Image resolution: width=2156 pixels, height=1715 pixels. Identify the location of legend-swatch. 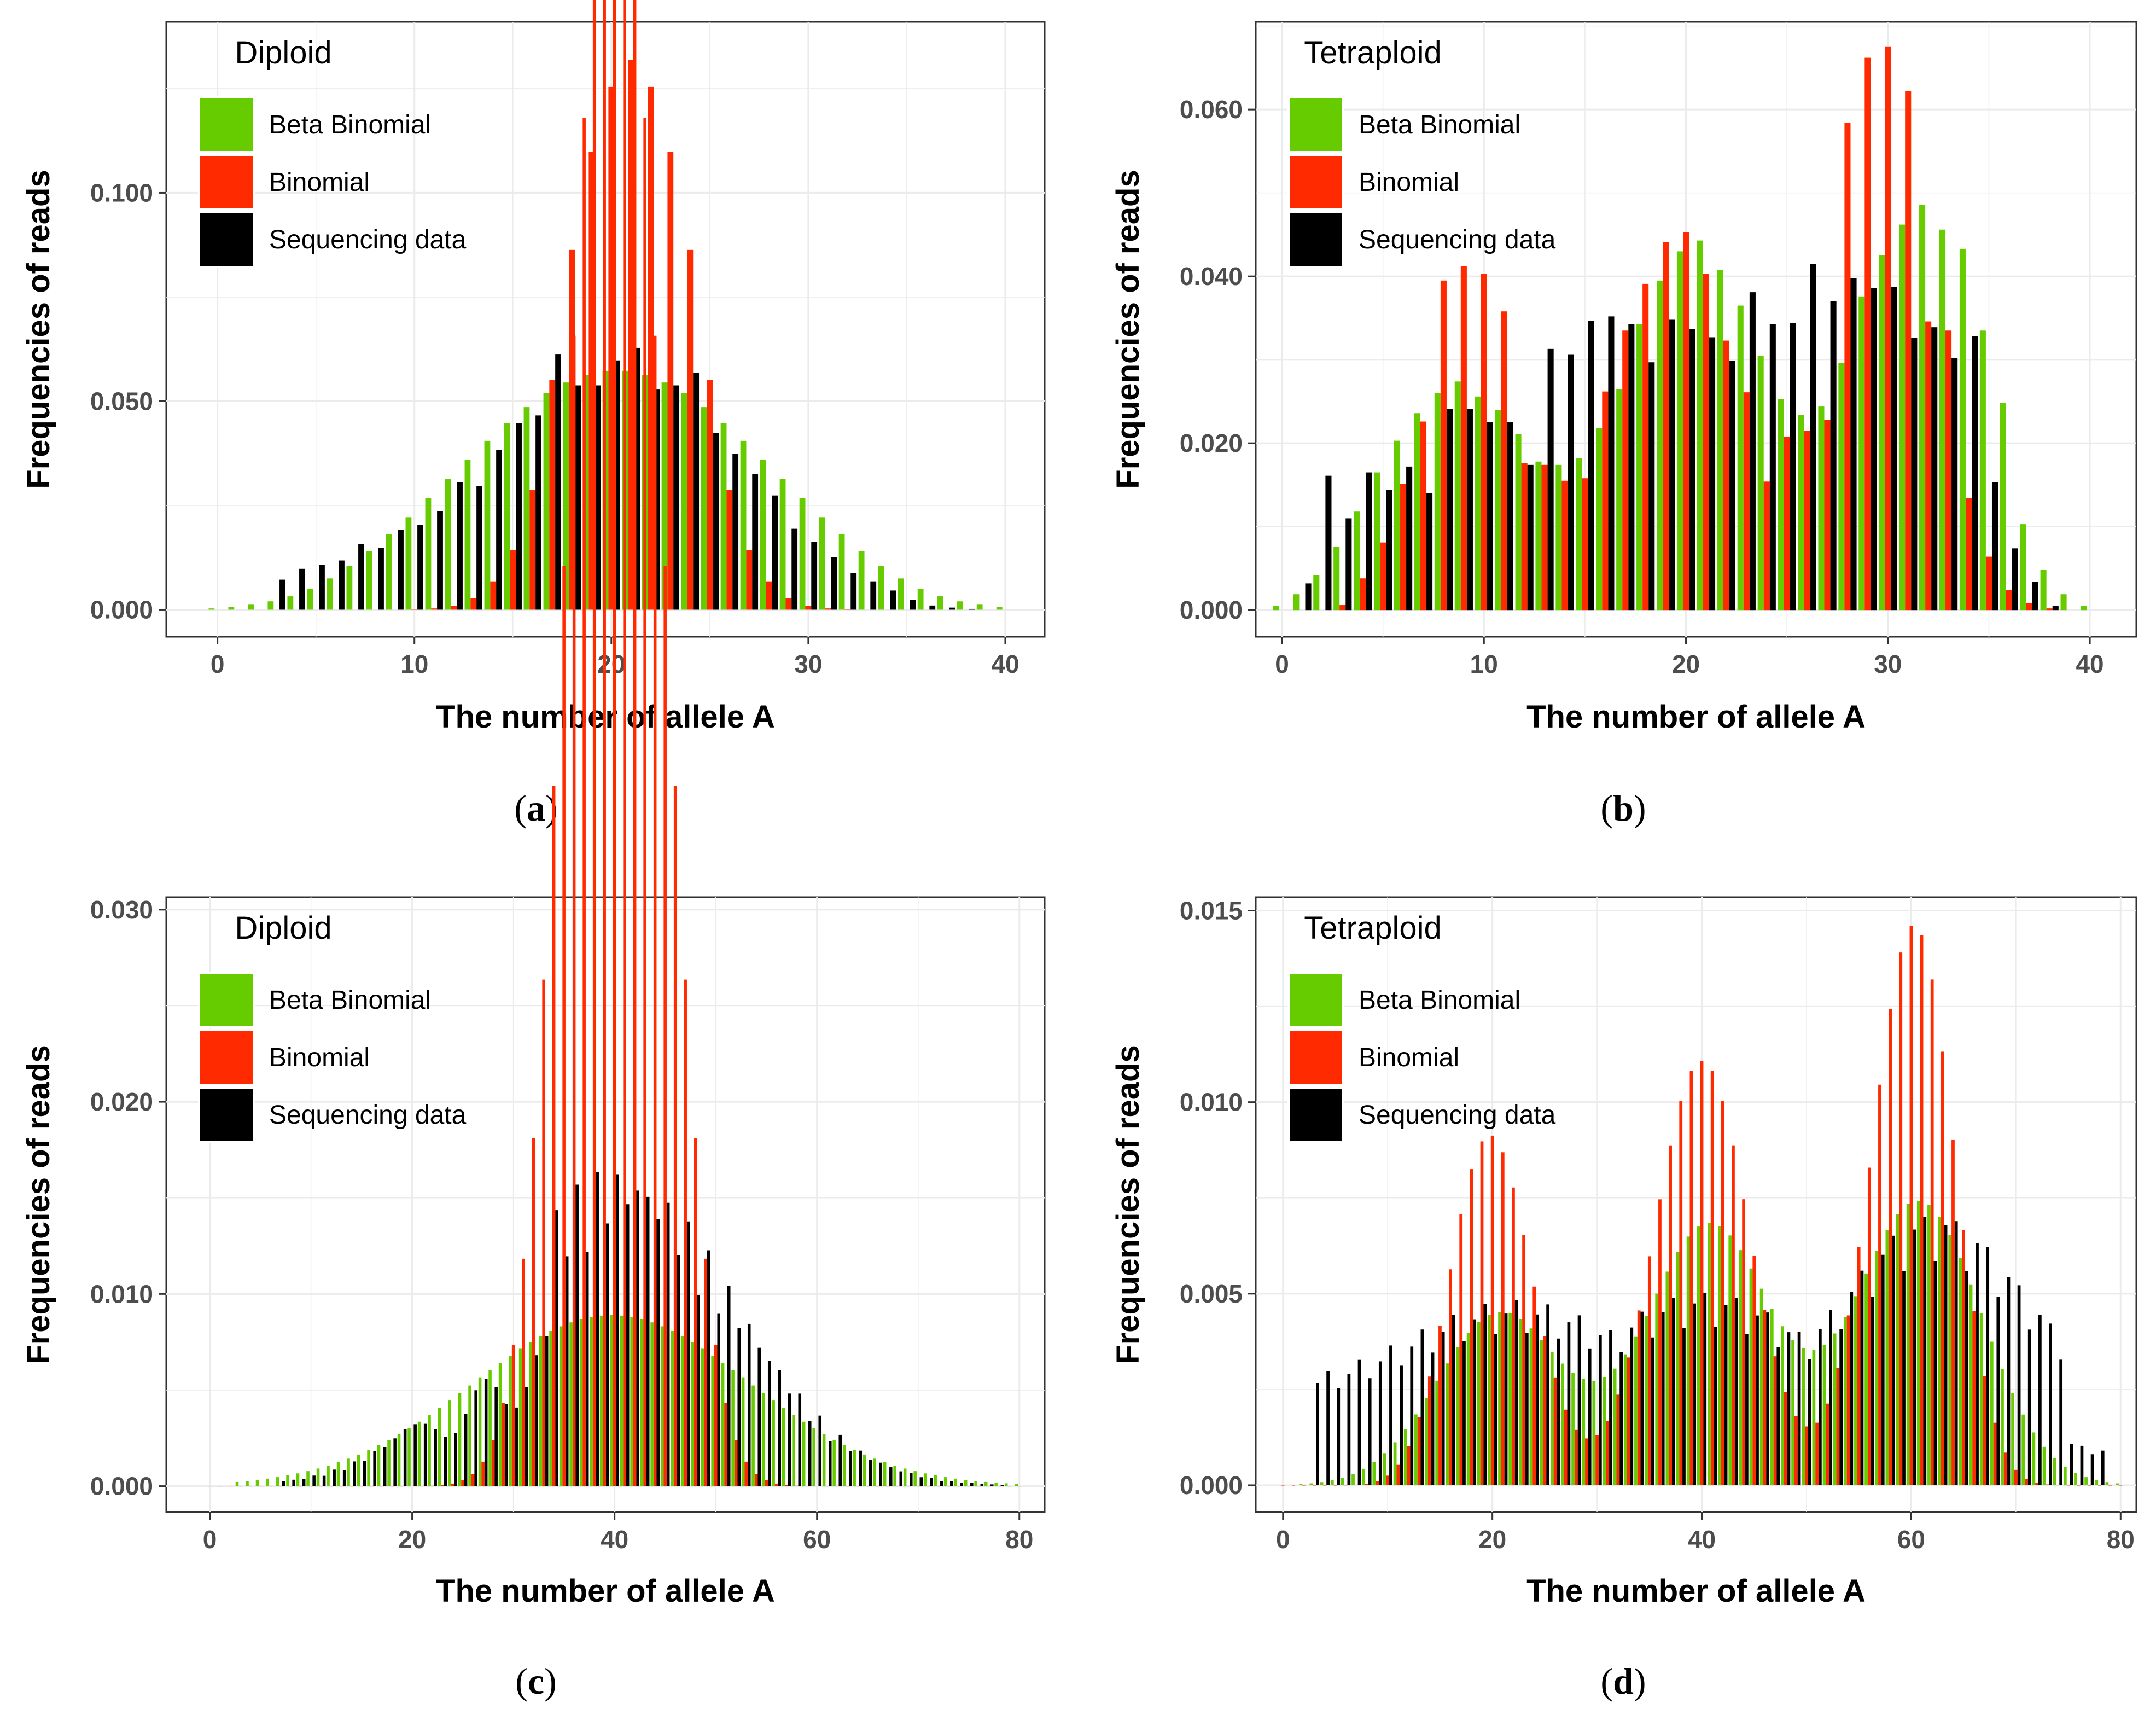
(1315, 1057).